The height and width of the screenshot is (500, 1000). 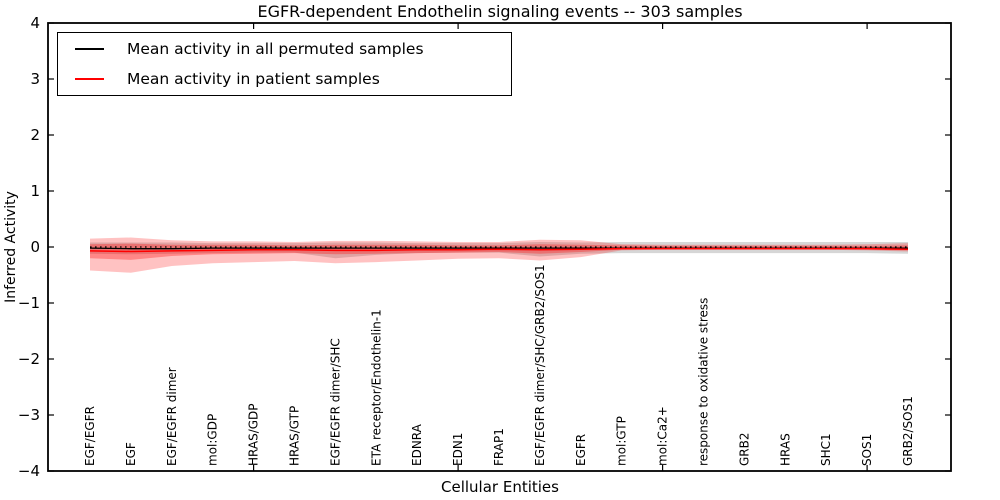 I want to click on x-category-label: FRAP1, so click(x=499, y=447).